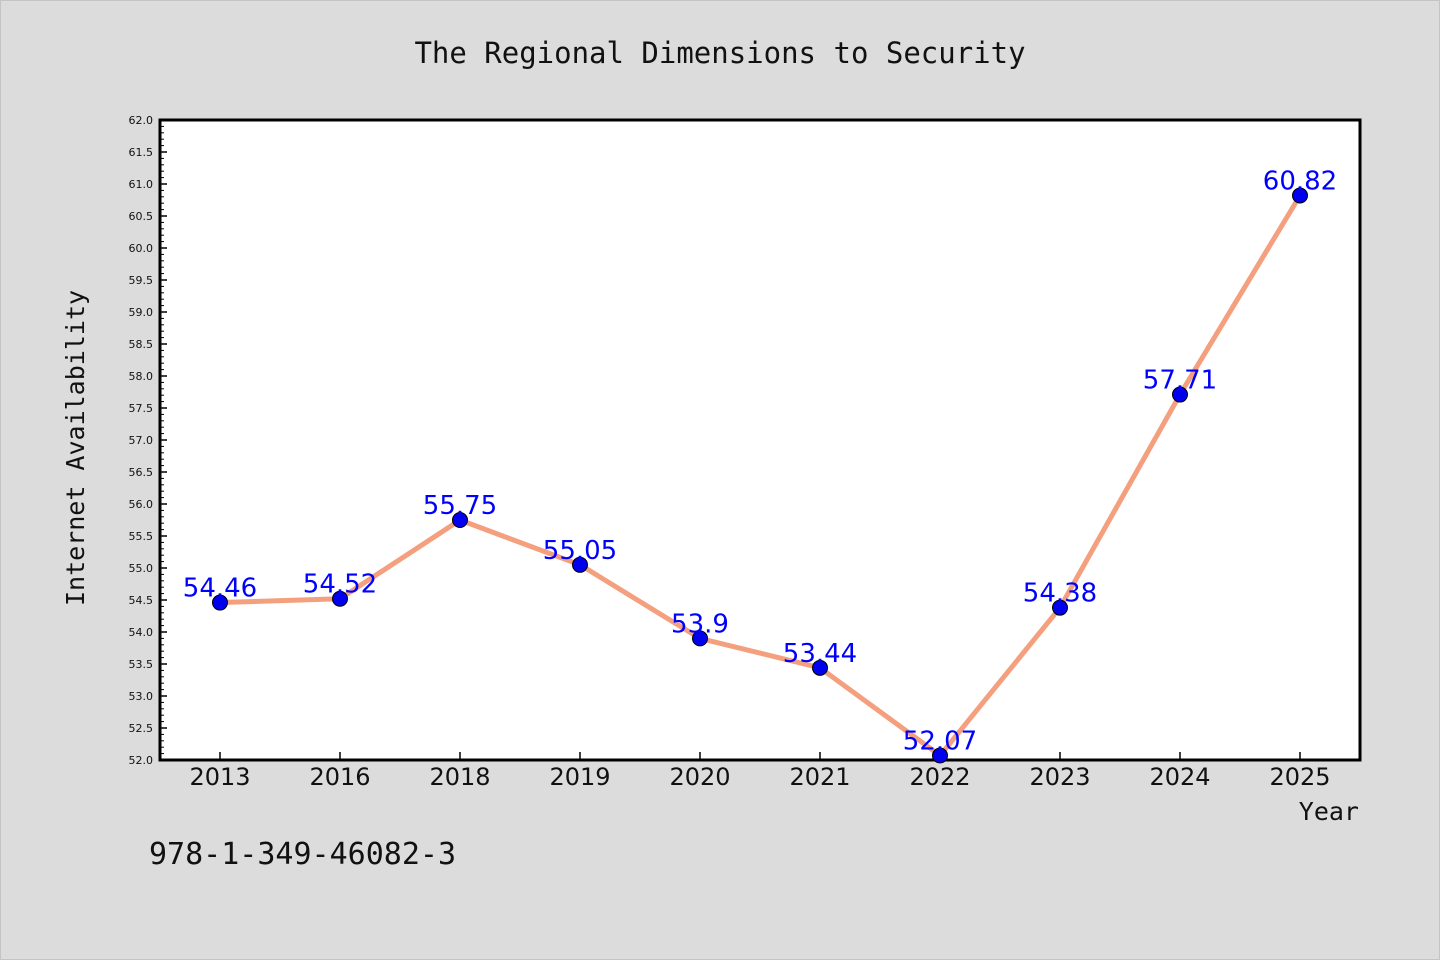 The width and height of the screenshot is (1440, 960). Describe the element at coordinates (1180, 381) in the screenshot. I see `data-label: 57.71` at that location.